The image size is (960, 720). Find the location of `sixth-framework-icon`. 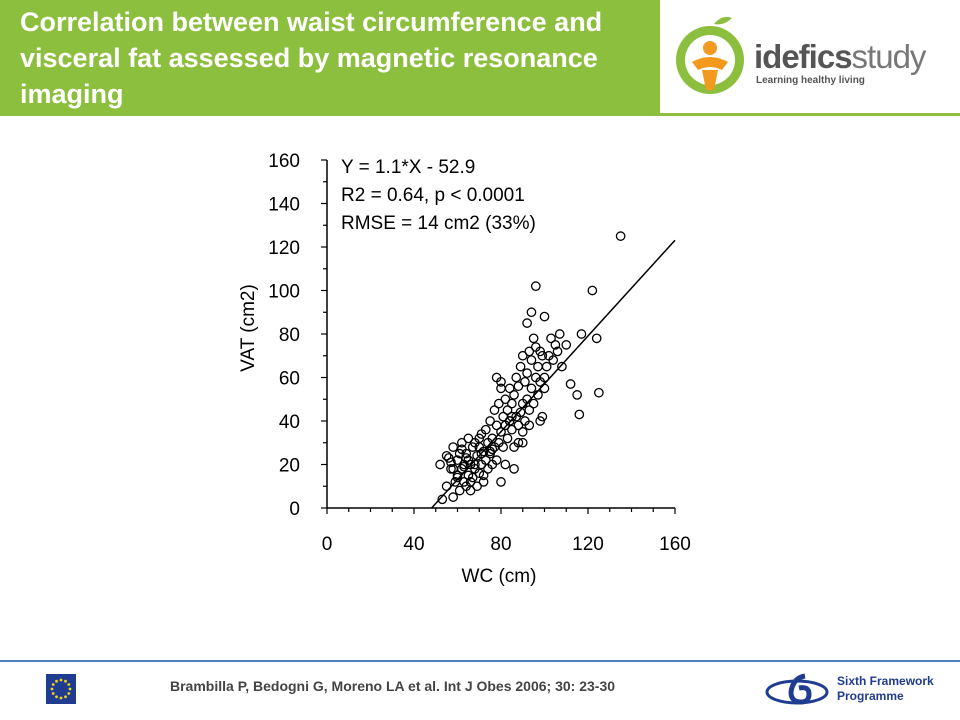

sixth-framework-icon is located at coordinates (797, 689).